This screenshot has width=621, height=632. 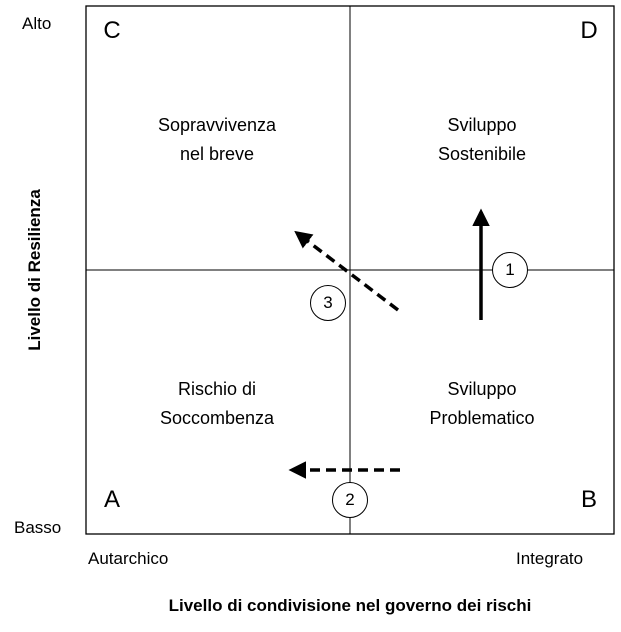 What do you see at coordinates (37, 23) in the screenshot?
I see `y-axis-top-label: Alto` at bounding box center [37, 23].